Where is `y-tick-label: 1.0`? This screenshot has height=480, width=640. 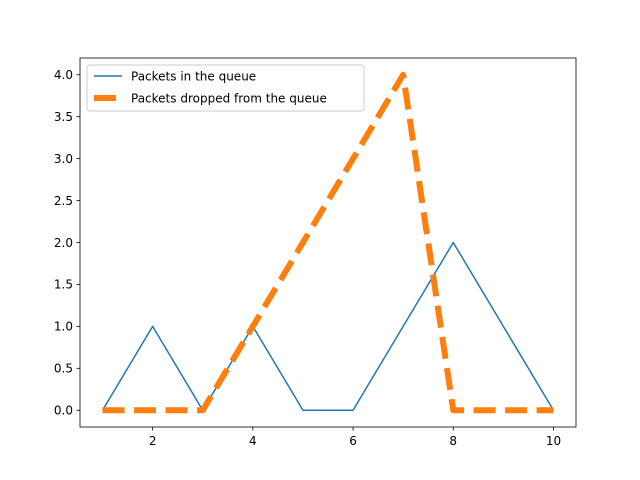 y-tick-label: 1.0 is located at coordinates (63, 327).